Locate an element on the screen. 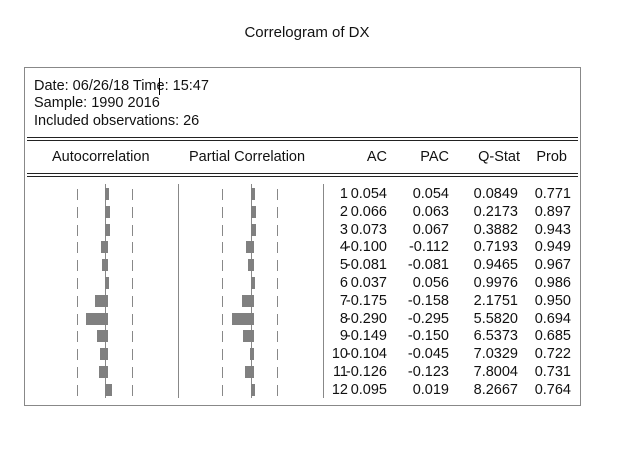 The width and height of the screenshot is (628, 465). prob-value: 0.949 is located at coordinates (552, 247).